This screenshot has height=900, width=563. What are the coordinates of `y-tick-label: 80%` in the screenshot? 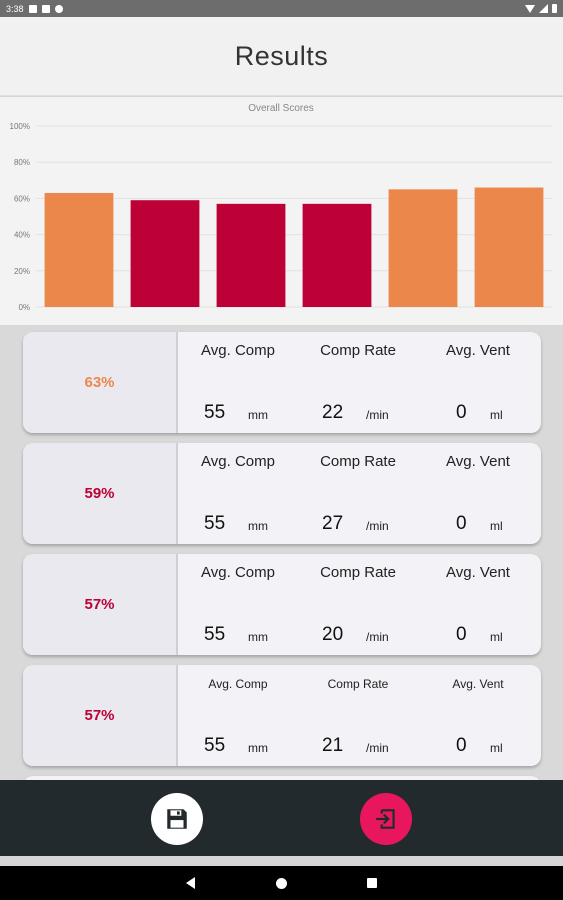 It's located at (22, 162).